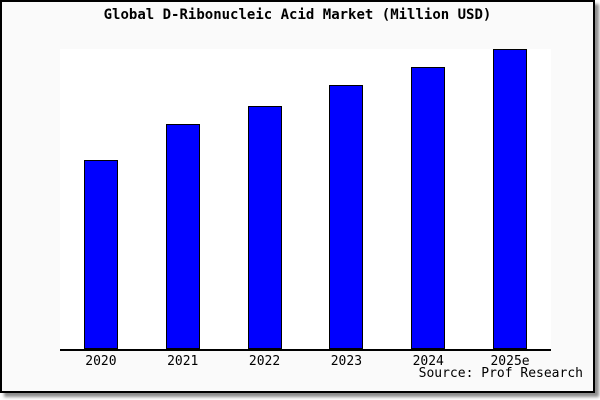 This screenshot has height=400, width=600. I want to click on source-label: Source: Prof Research, so click(500, 373).